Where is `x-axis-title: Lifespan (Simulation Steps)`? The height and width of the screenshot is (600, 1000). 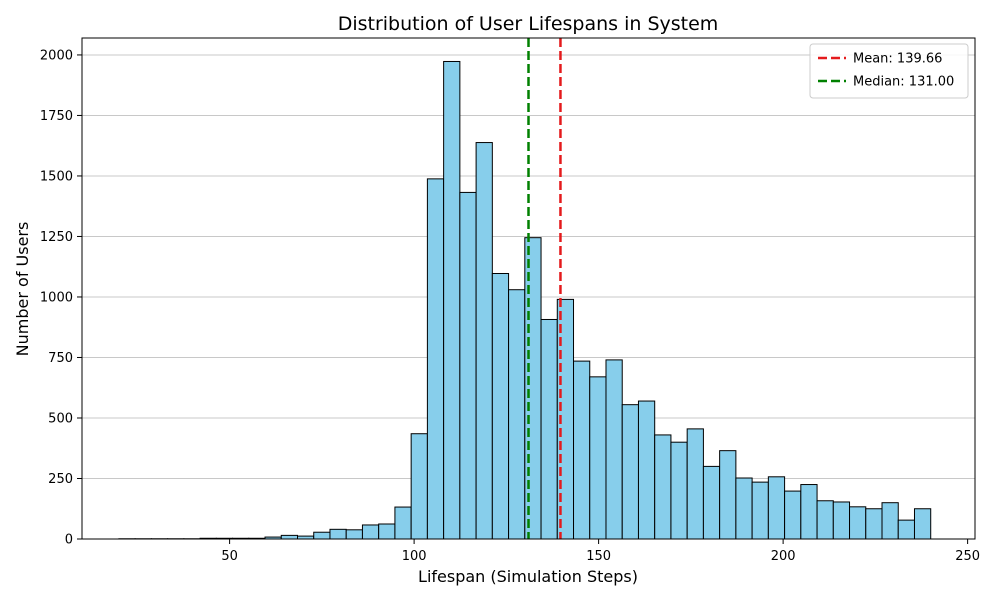
x-axis-title: Lifespan (Simulation Steps) is located at coordinates (528, 576).